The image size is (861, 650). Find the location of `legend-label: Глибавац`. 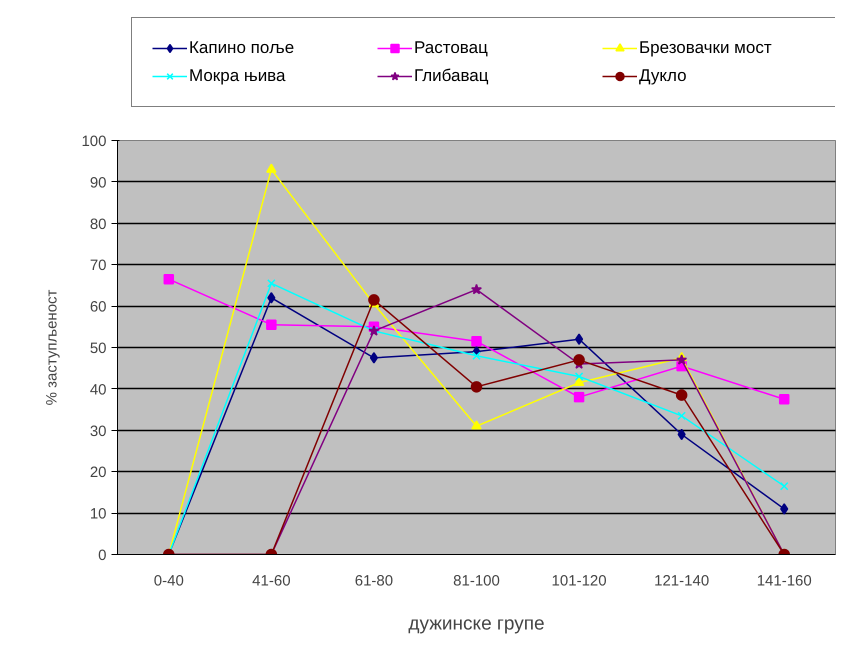

legend-label: Глибавац is located at coordinates (452, 76).